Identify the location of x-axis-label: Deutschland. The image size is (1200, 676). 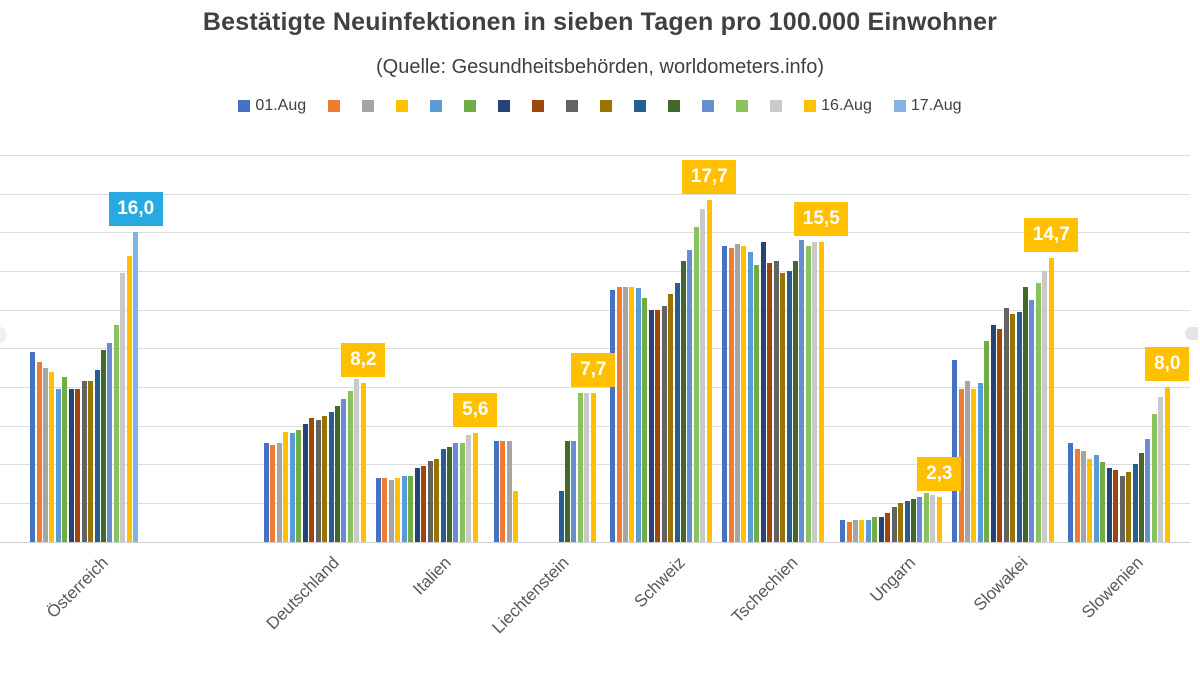
(303, 593).